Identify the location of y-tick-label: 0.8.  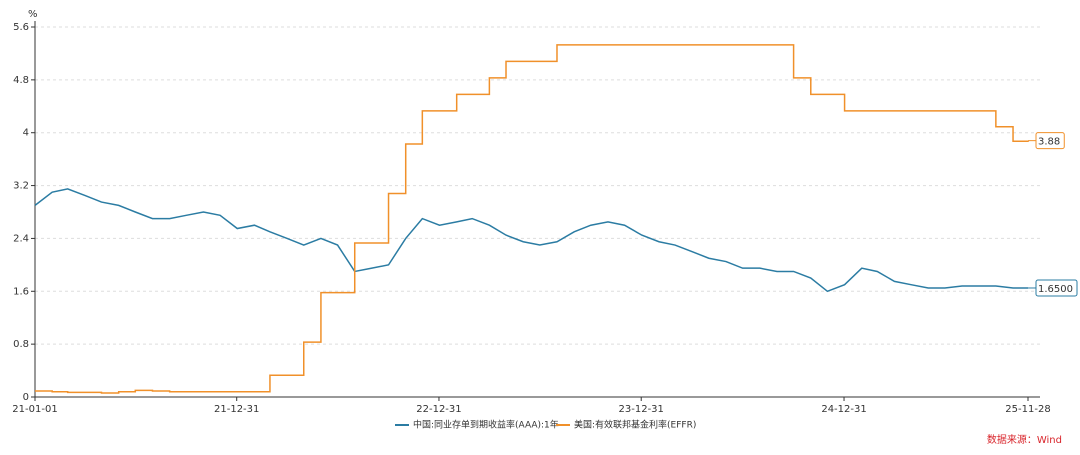
(21, 344).